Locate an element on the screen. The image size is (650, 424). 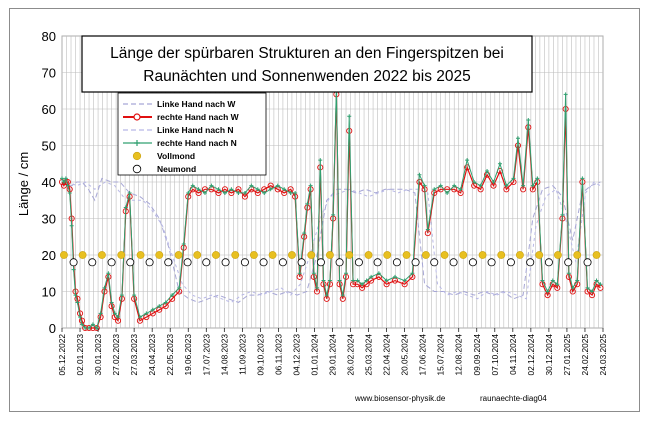
x-tick-label: 19.06.2023 is located at coordinates (188, 355).